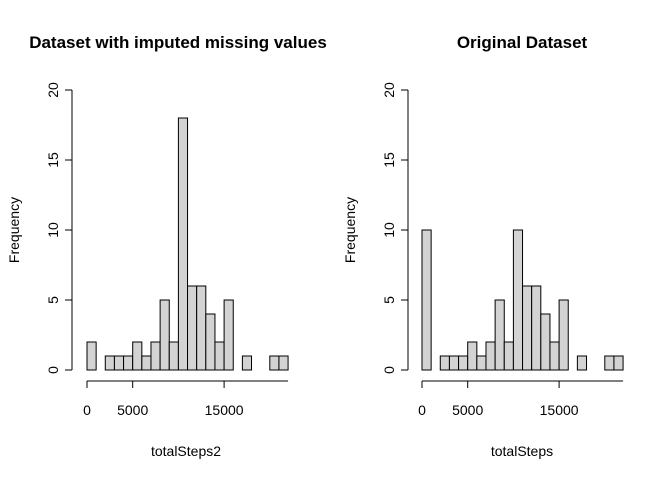 The height and width of the screenshot is (480, 672). Describe the element at coordinates (389, 230) in the screenshot. I see `y-tick-label-original-2: 10` at that location.